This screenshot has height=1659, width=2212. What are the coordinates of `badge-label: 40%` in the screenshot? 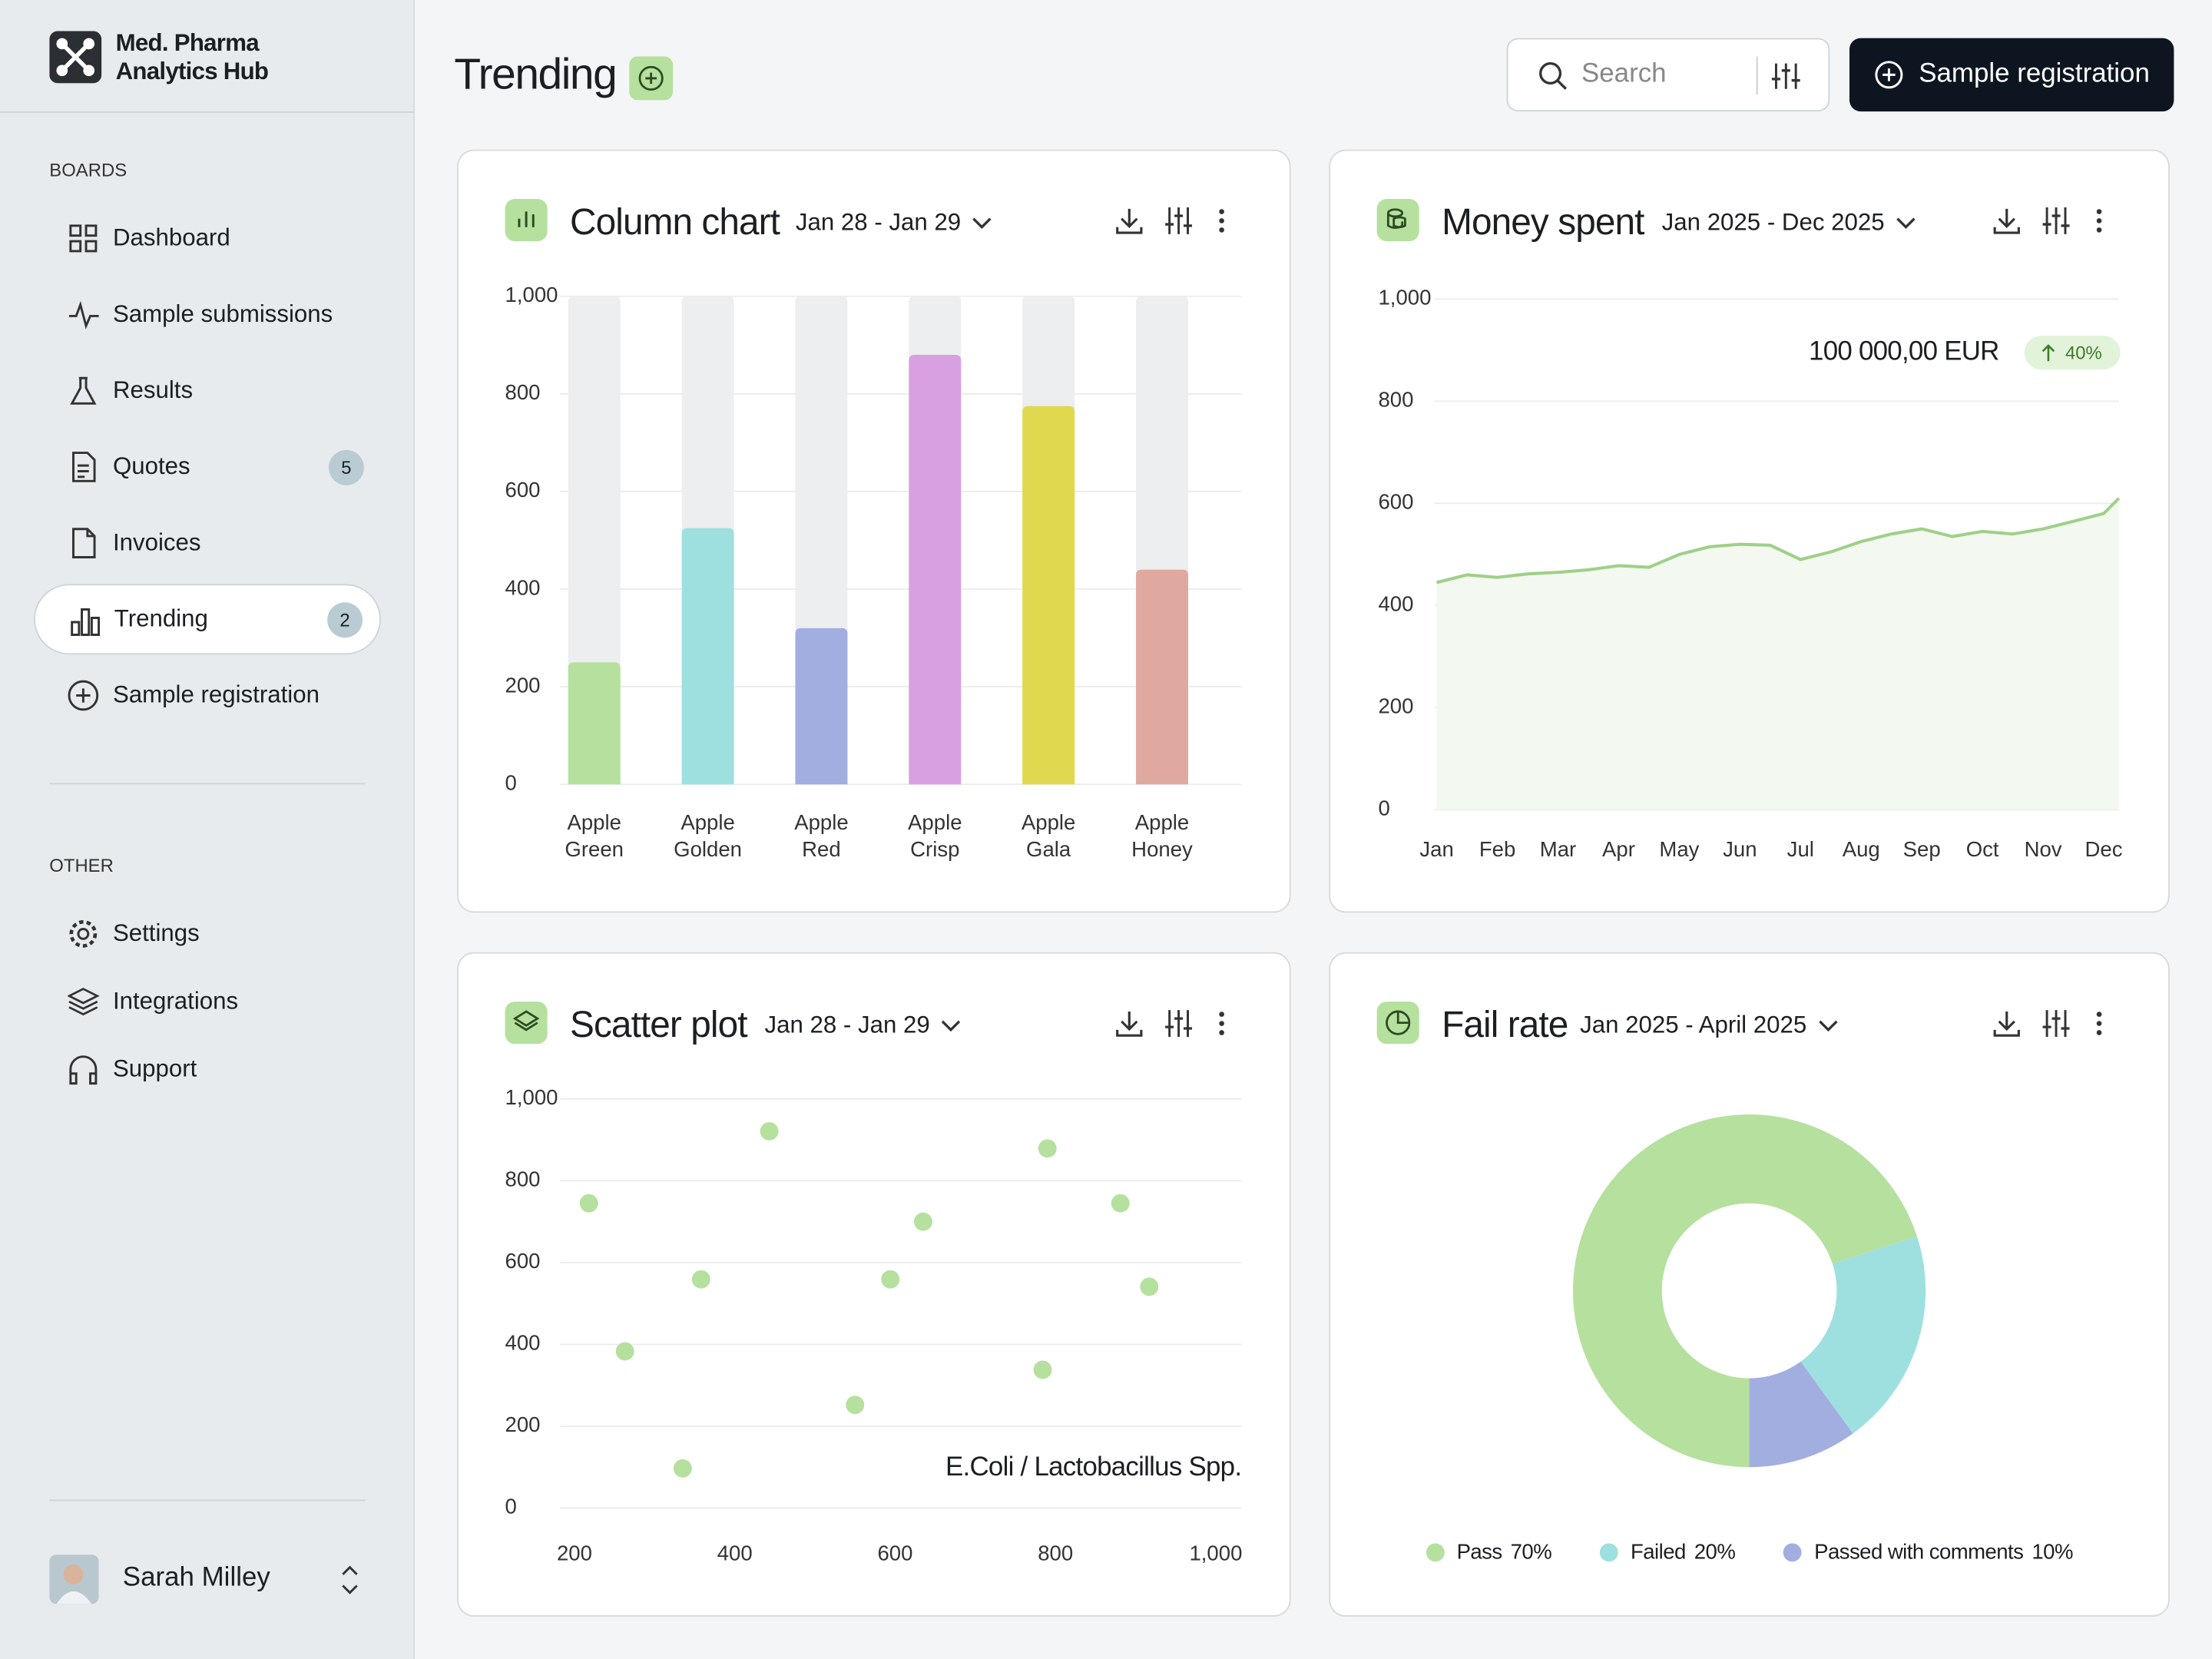 It's located at (2083, 353).